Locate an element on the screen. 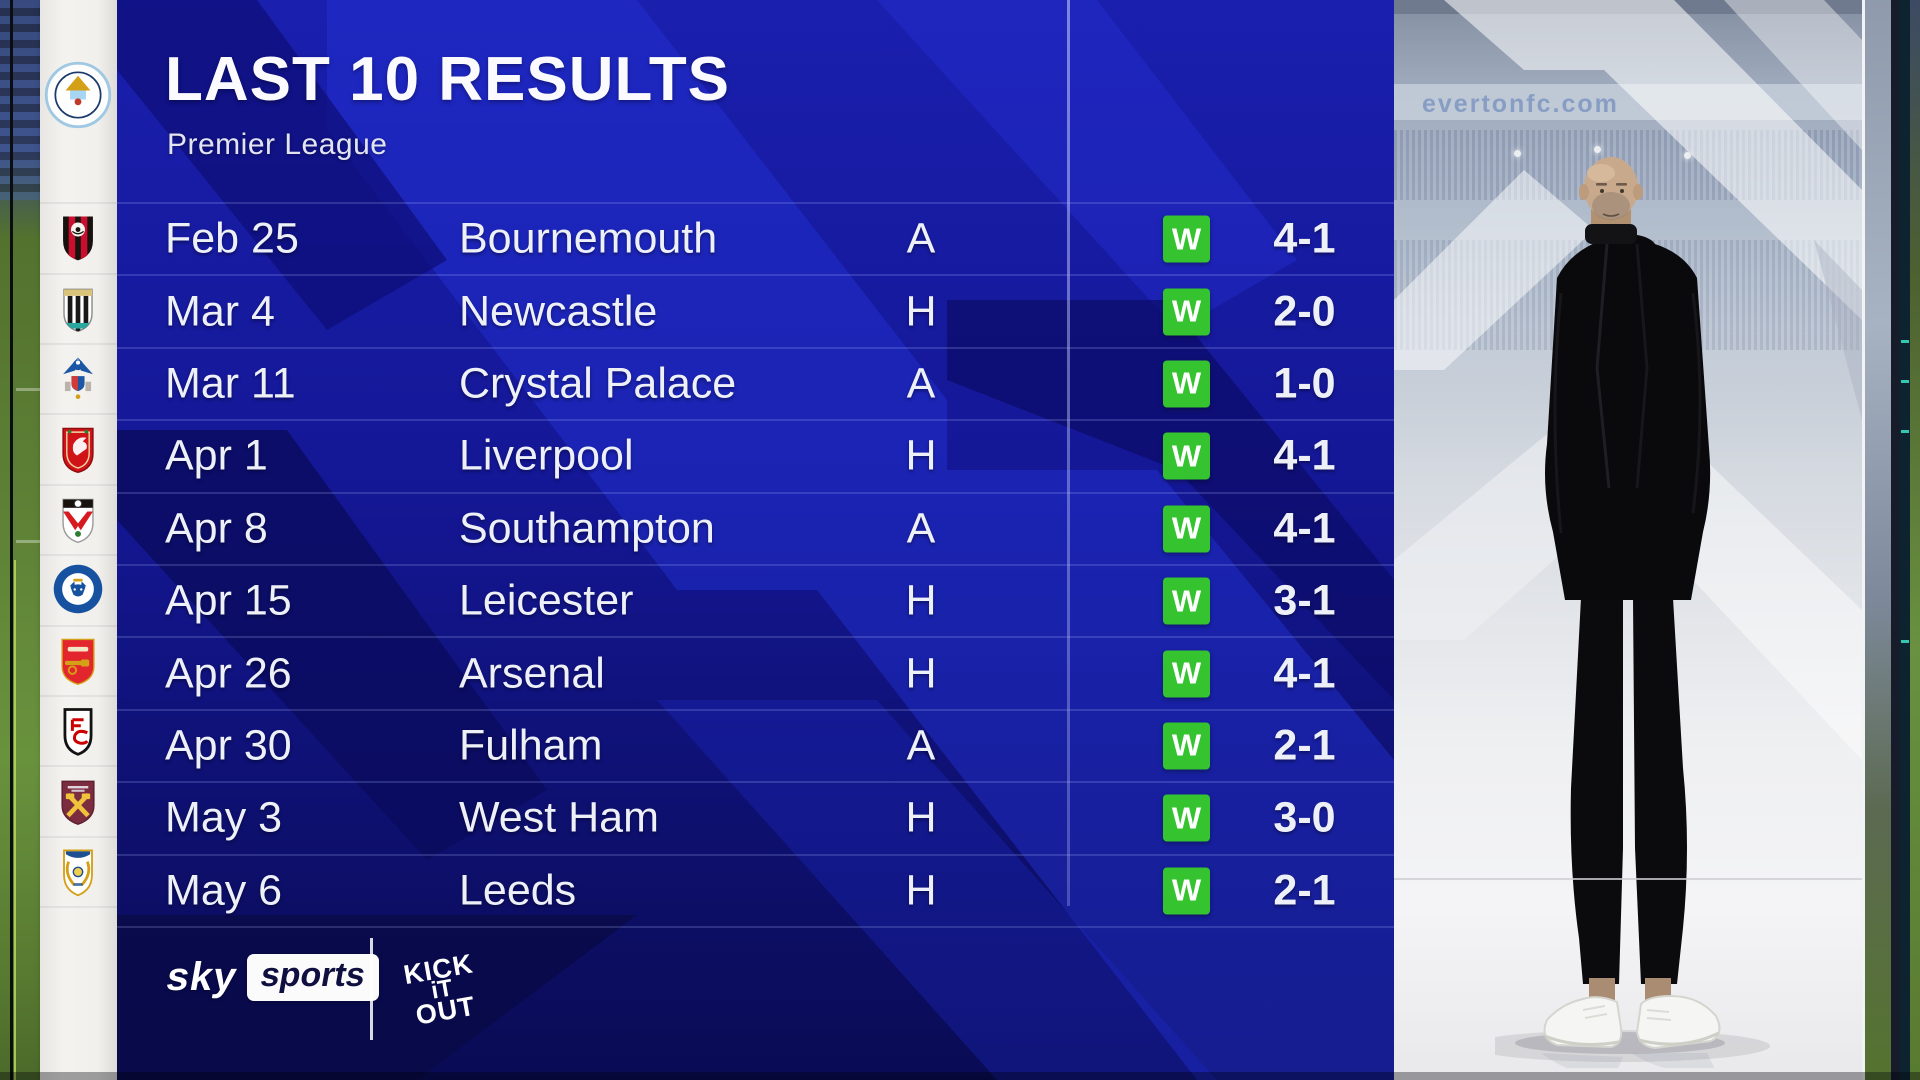 Image resolution: width=1920 pixels, height=1080 pixels. opponent-name: Leicester is located at coordinates (546, 600).